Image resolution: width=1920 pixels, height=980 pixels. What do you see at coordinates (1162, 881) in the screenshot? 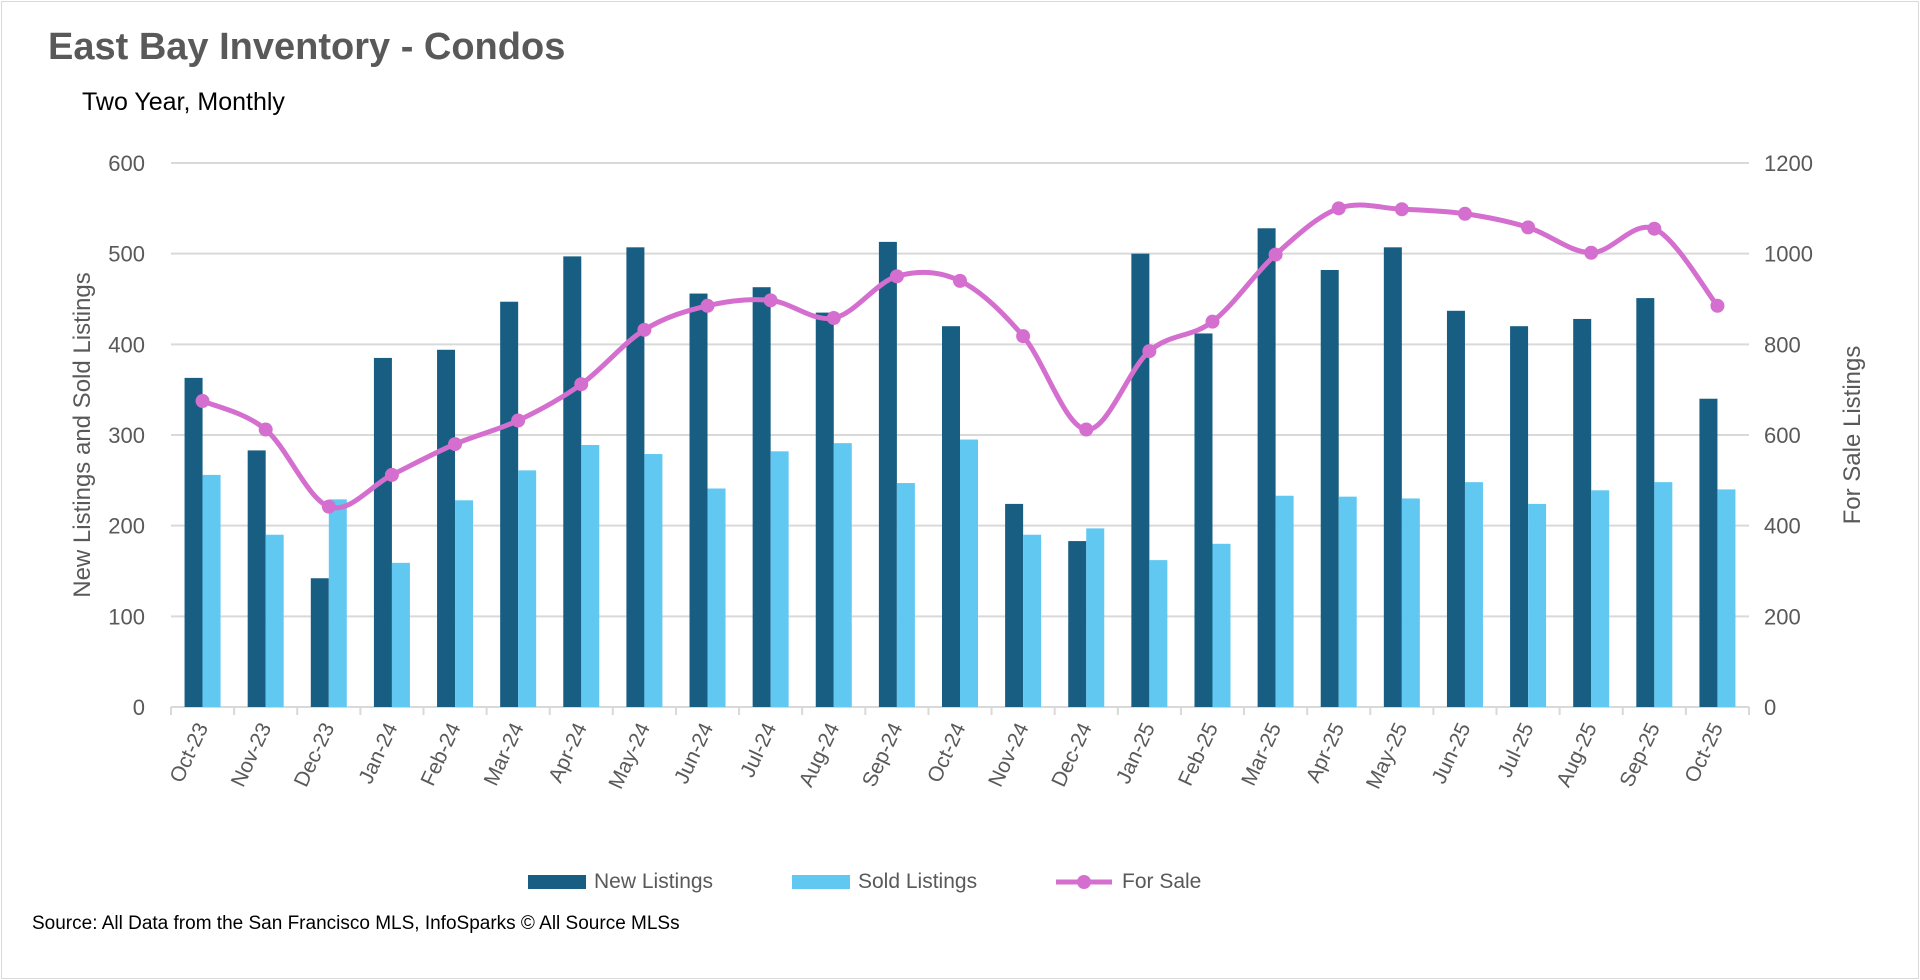
I see `legend-label: For Sale` at bounding box center [1162, 881].